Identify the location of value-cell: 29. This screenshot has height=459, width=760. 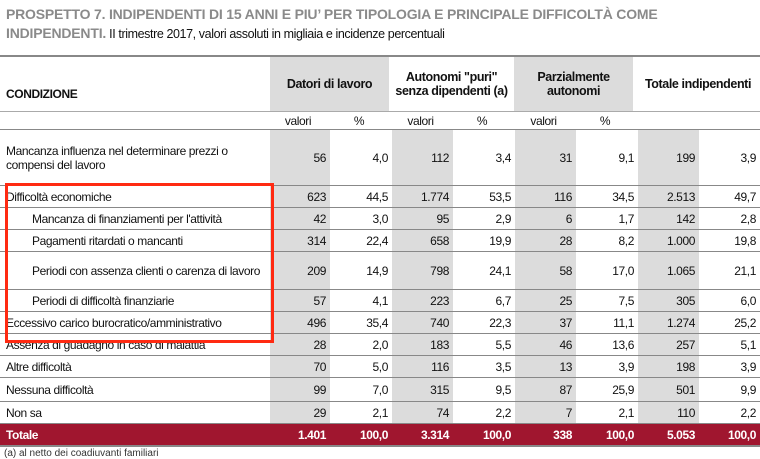
(300, 412).